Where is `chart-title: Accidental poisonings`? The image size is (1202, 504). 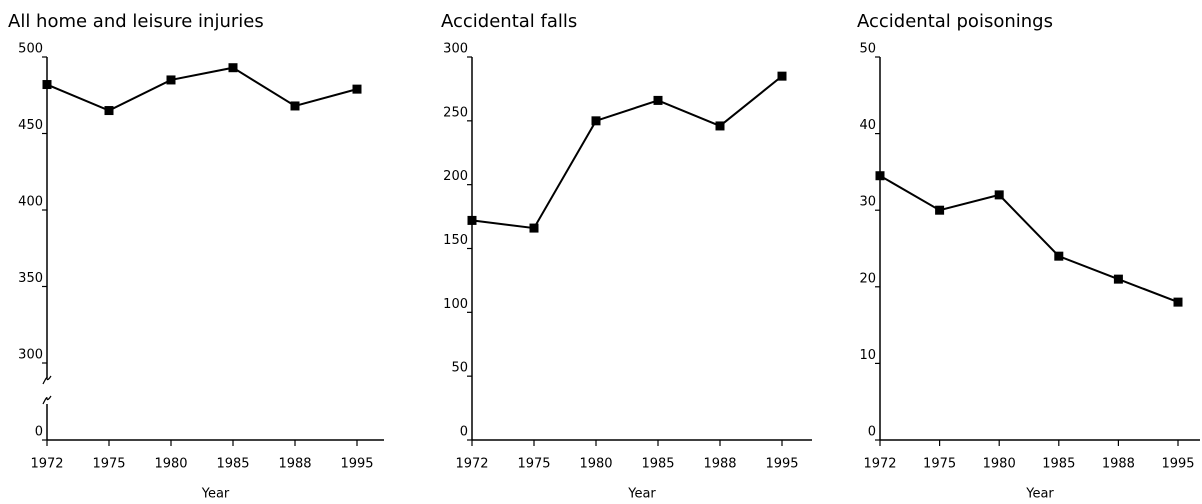
chart-title: Accidental poisonings is located at coordinates (955, 21).